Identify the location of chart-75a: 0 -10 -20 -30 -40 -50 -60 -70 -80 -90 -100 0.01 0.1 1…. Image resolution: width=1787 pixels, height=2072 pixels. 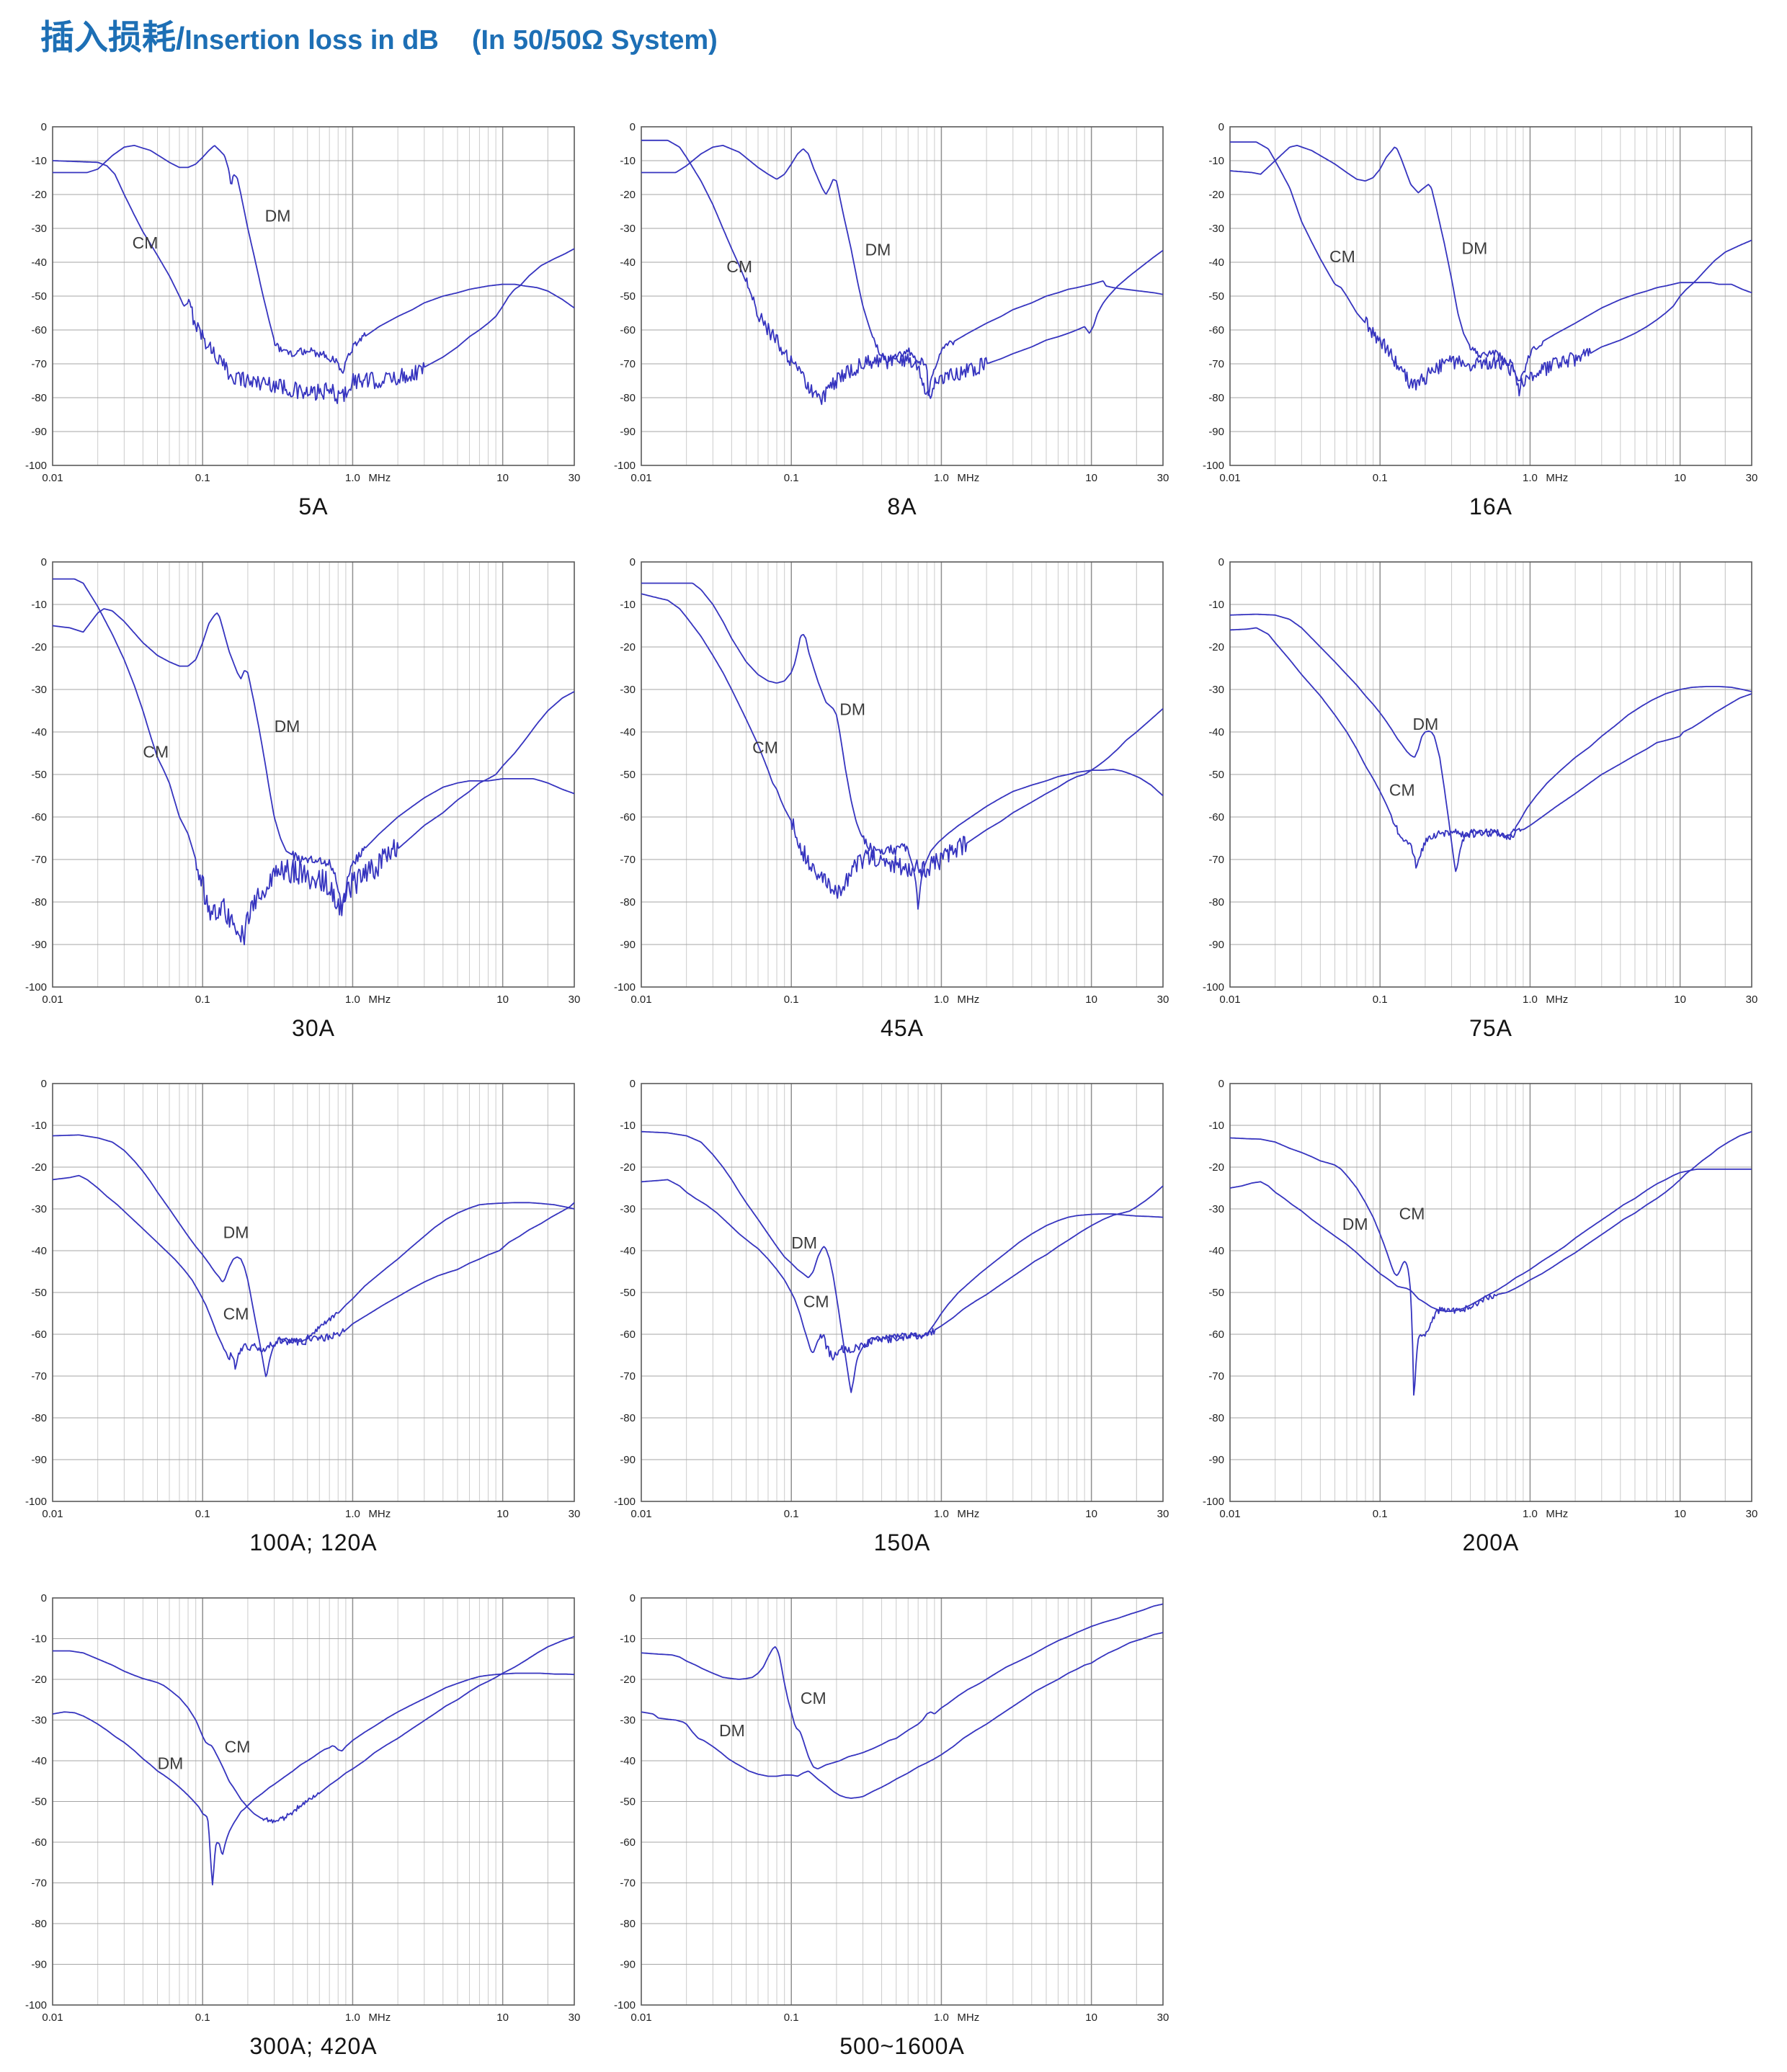
(1471, 797).